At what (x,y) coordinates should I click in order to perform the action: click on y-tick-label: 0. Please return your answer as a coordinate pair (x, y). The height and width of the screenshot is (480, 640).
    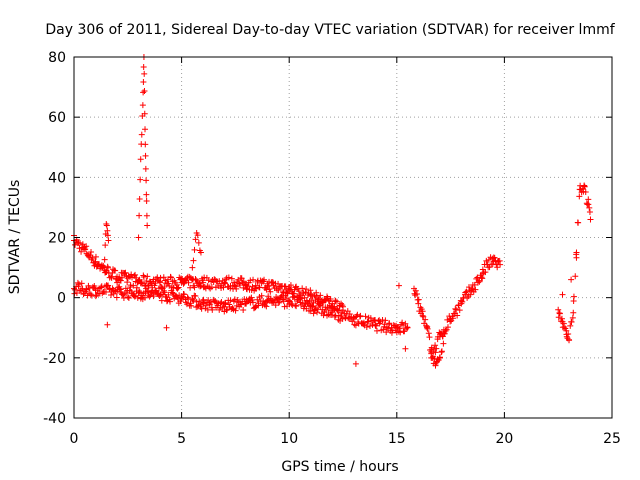
    Looking at the image, I should click on (61, 299).